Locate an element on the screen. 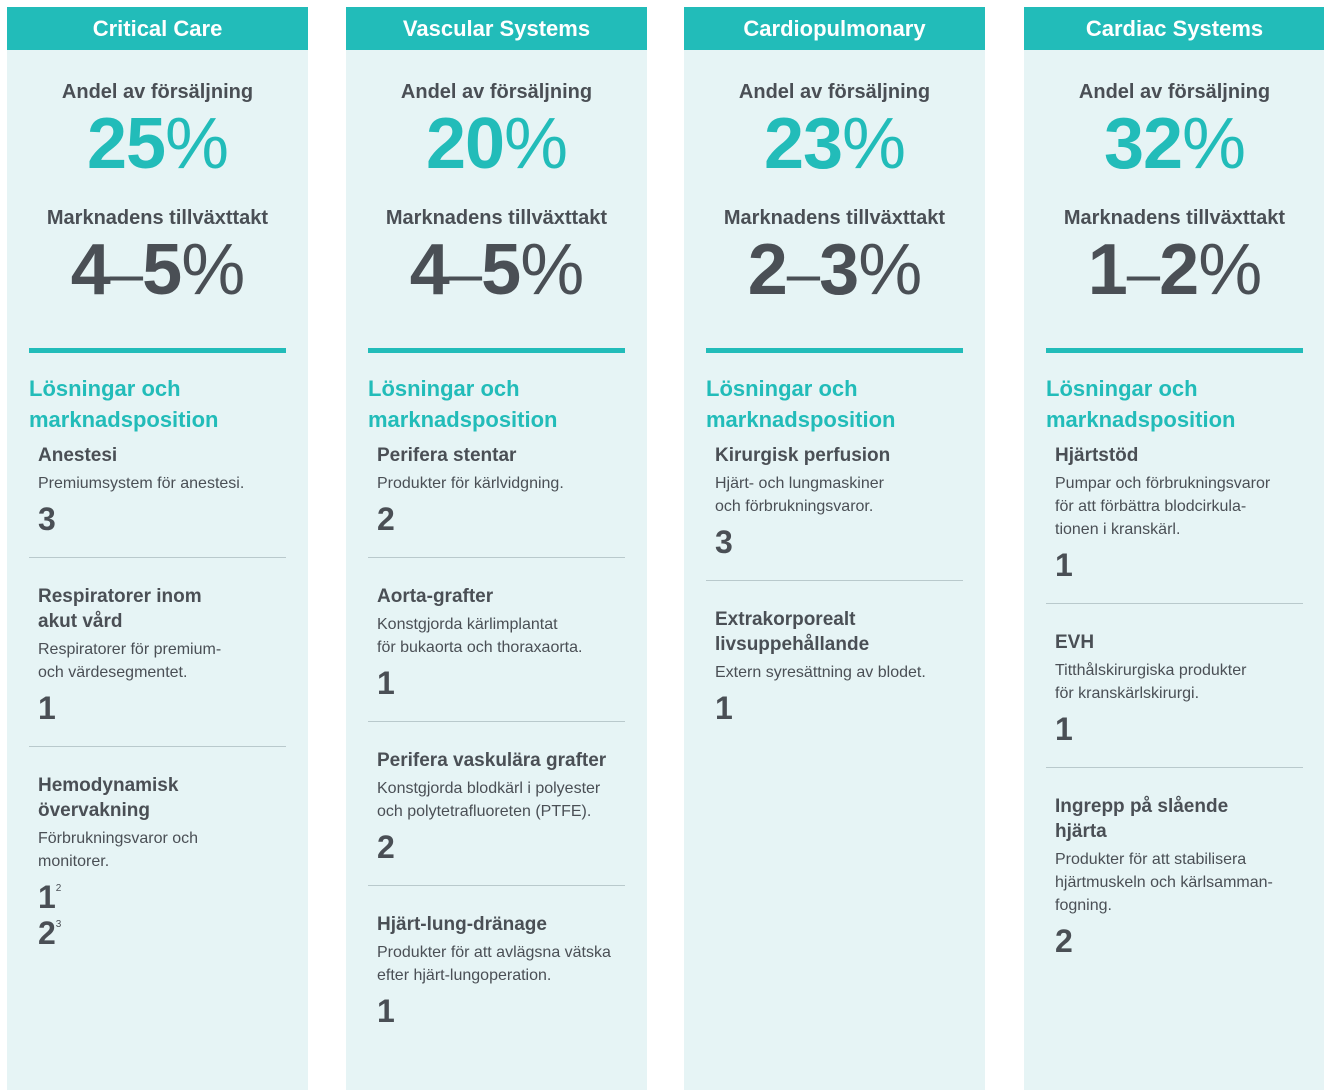 This screenshot has height=1090, width=1324. growth-high: 3 is located at coordinates (839, 270).